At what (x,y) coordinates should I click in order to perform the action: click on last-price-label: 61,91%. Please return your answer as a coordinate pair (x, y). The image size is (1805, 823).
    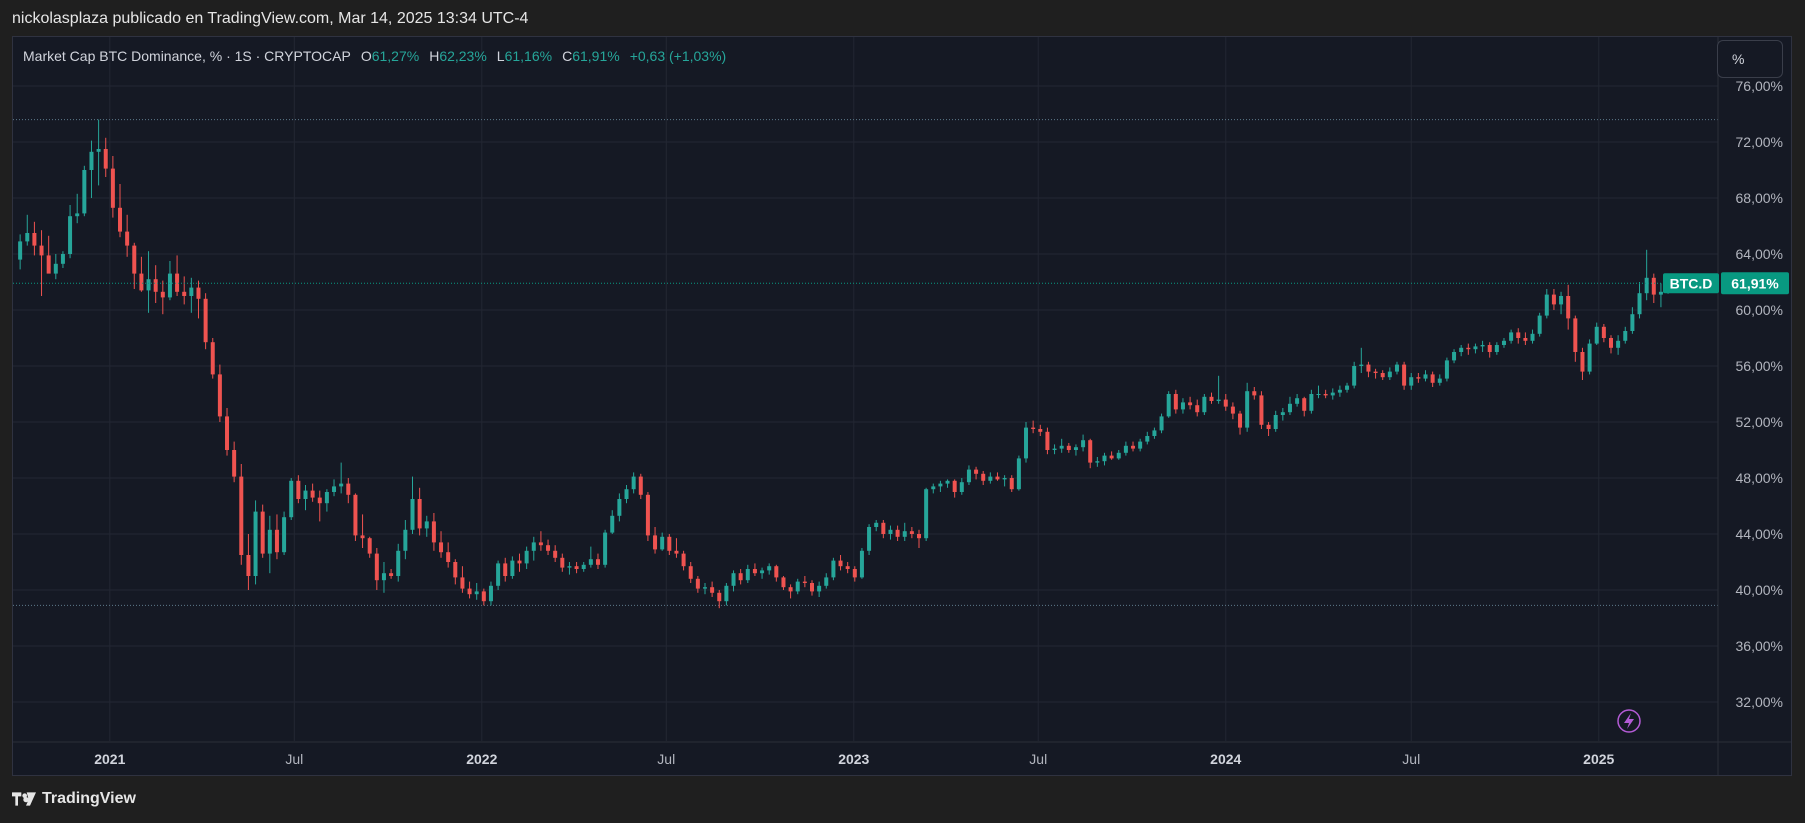
    Looking at the image, I should click on (1755, 283).